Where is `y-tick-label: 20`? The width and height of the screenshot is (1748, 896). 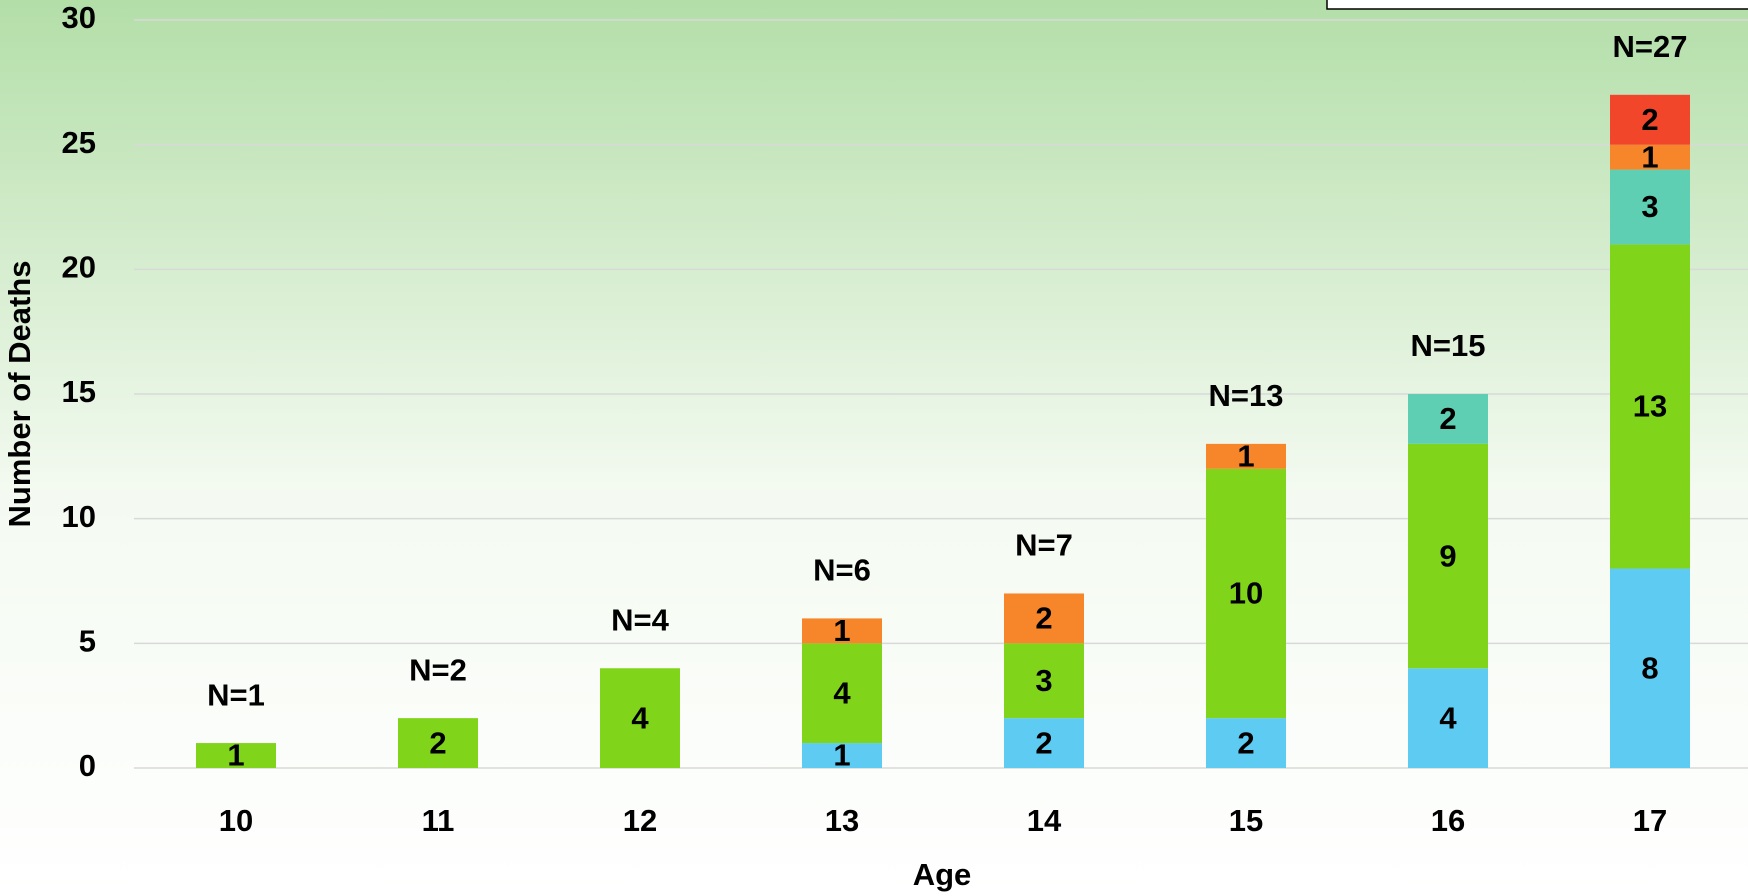 y-tick-label: 20 is located at coordinates (79, 267).